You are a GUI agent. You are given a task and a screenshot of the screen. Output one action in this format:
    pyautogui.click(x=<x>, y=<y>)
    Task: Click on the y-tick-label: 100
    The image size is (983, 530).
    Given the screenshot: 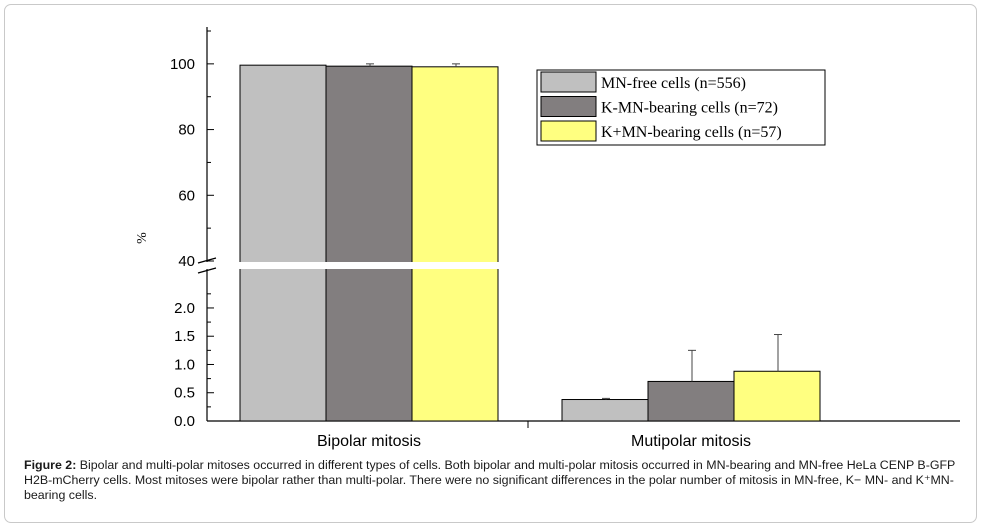 What is the action you would take?
    pyautogui.click(x=182, y=64)
    